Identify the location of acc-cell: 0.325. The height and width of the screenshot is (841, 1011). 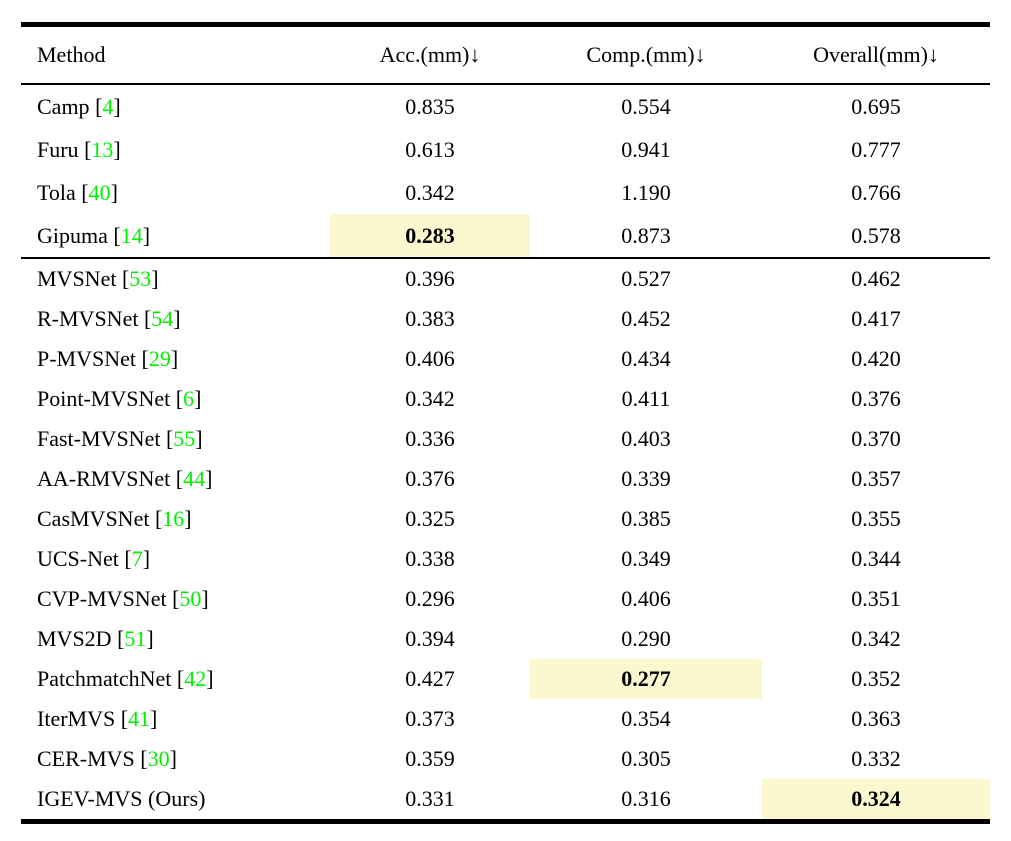
(430, 518).